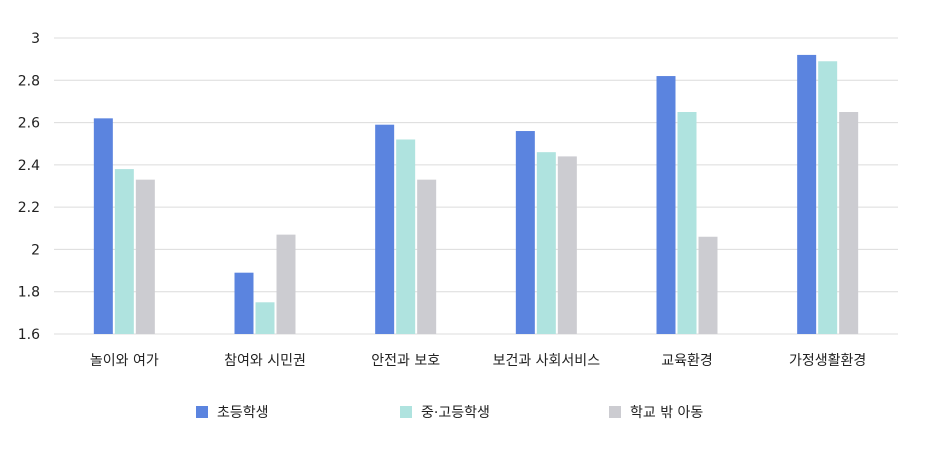  What do you see at coordinates (29, 81) in the screenshot?
I see `y-tick-label: 2.8` at bounding box center [29, 81].